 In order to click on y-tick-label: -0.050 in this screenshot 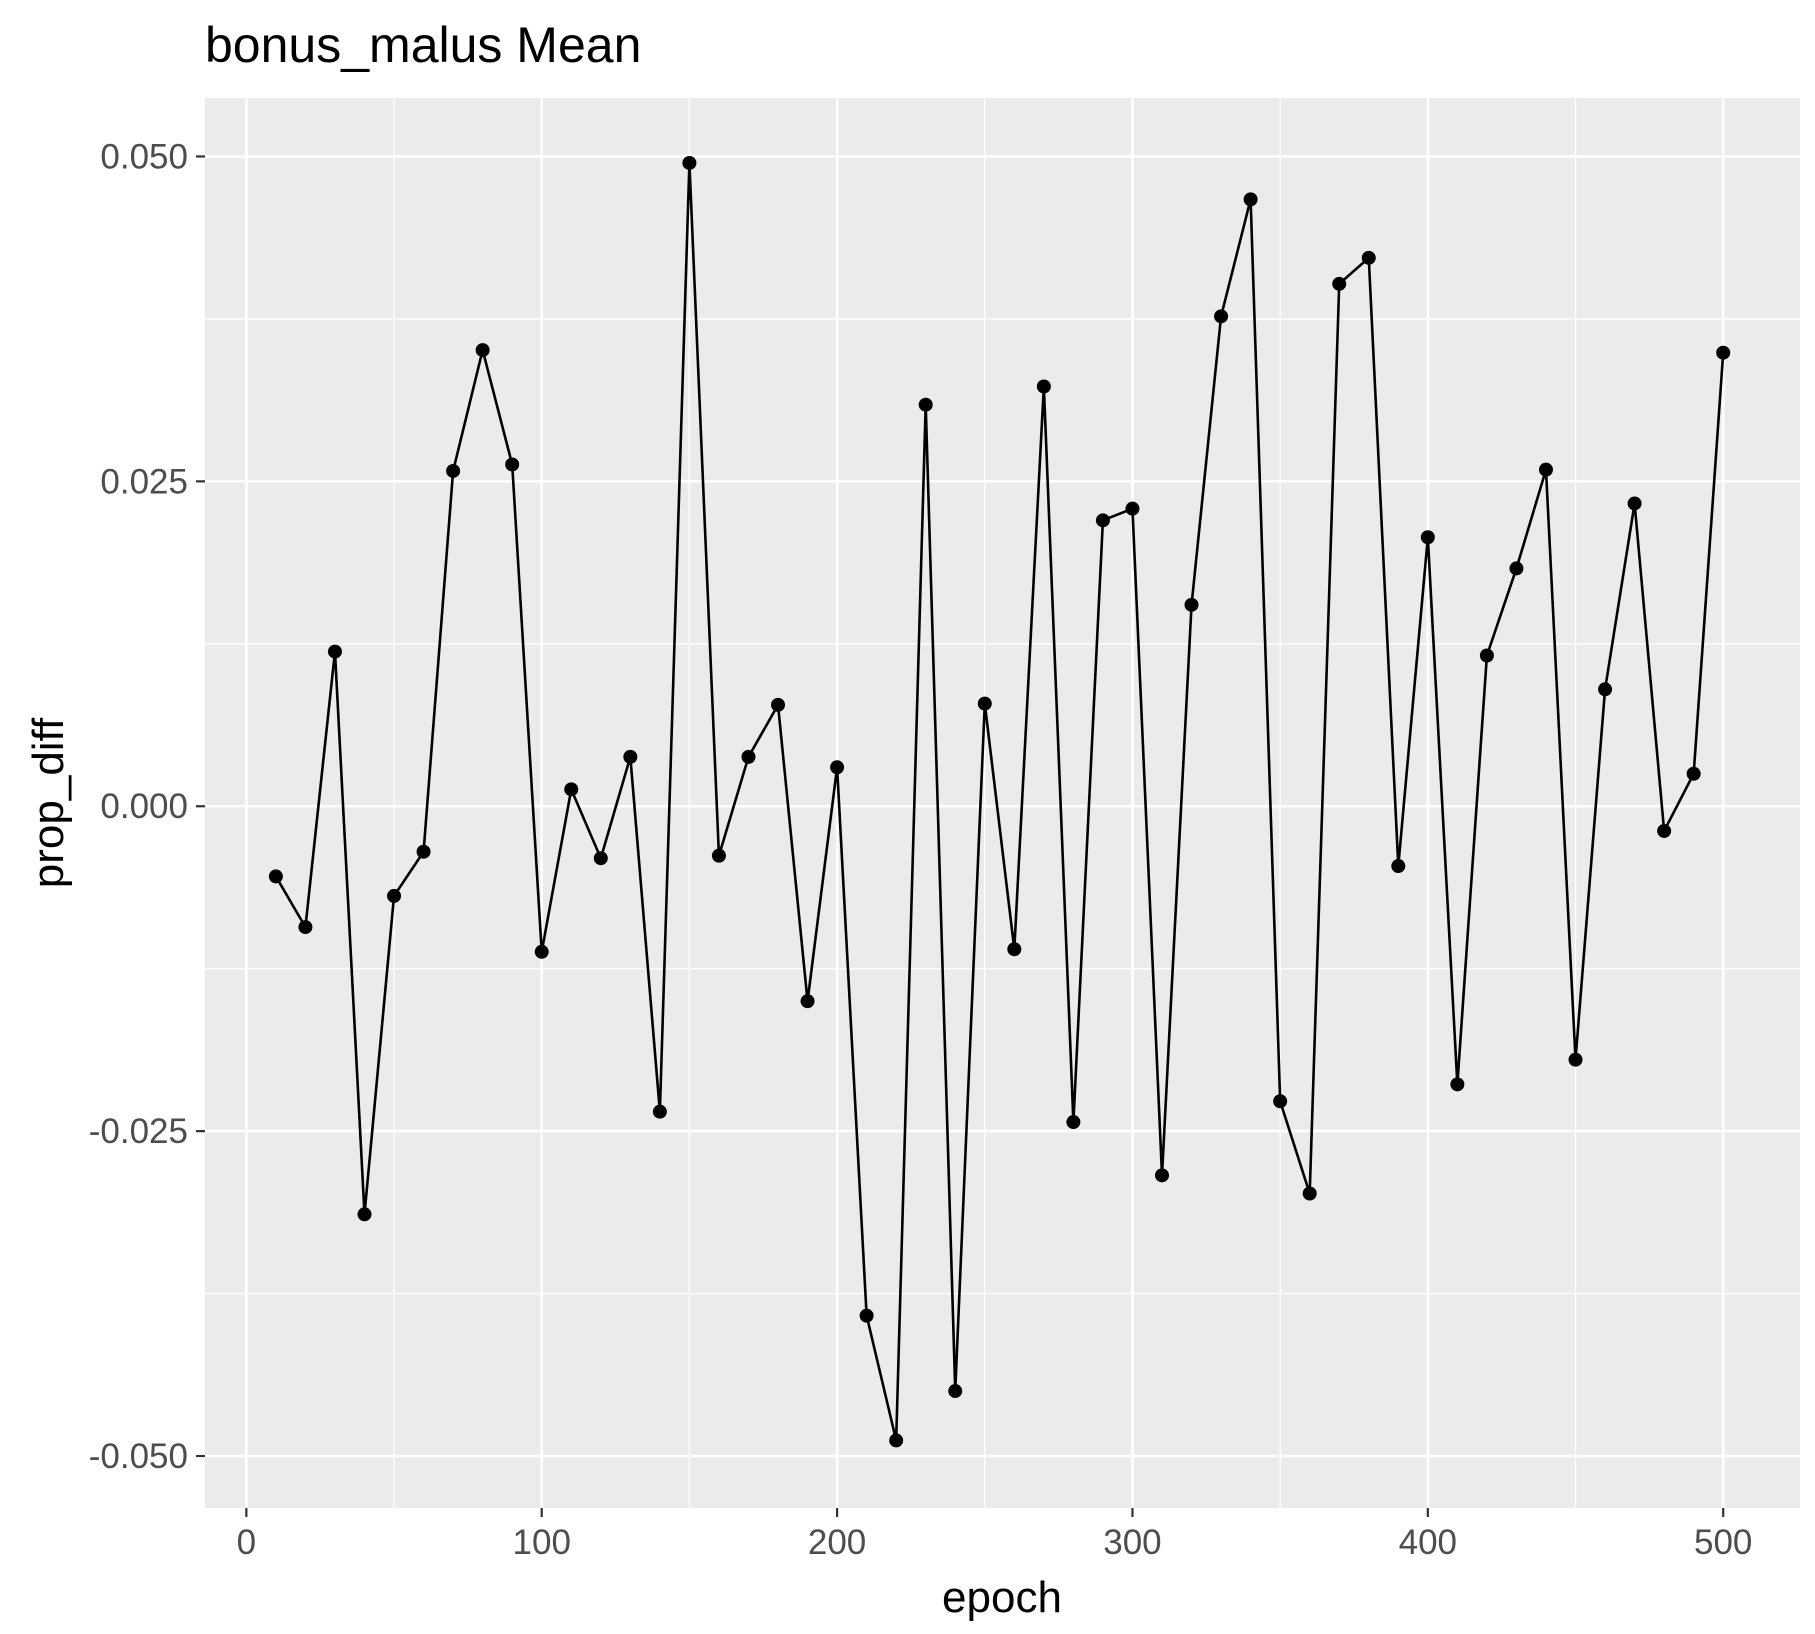, I will do `click(138, 1456)`.